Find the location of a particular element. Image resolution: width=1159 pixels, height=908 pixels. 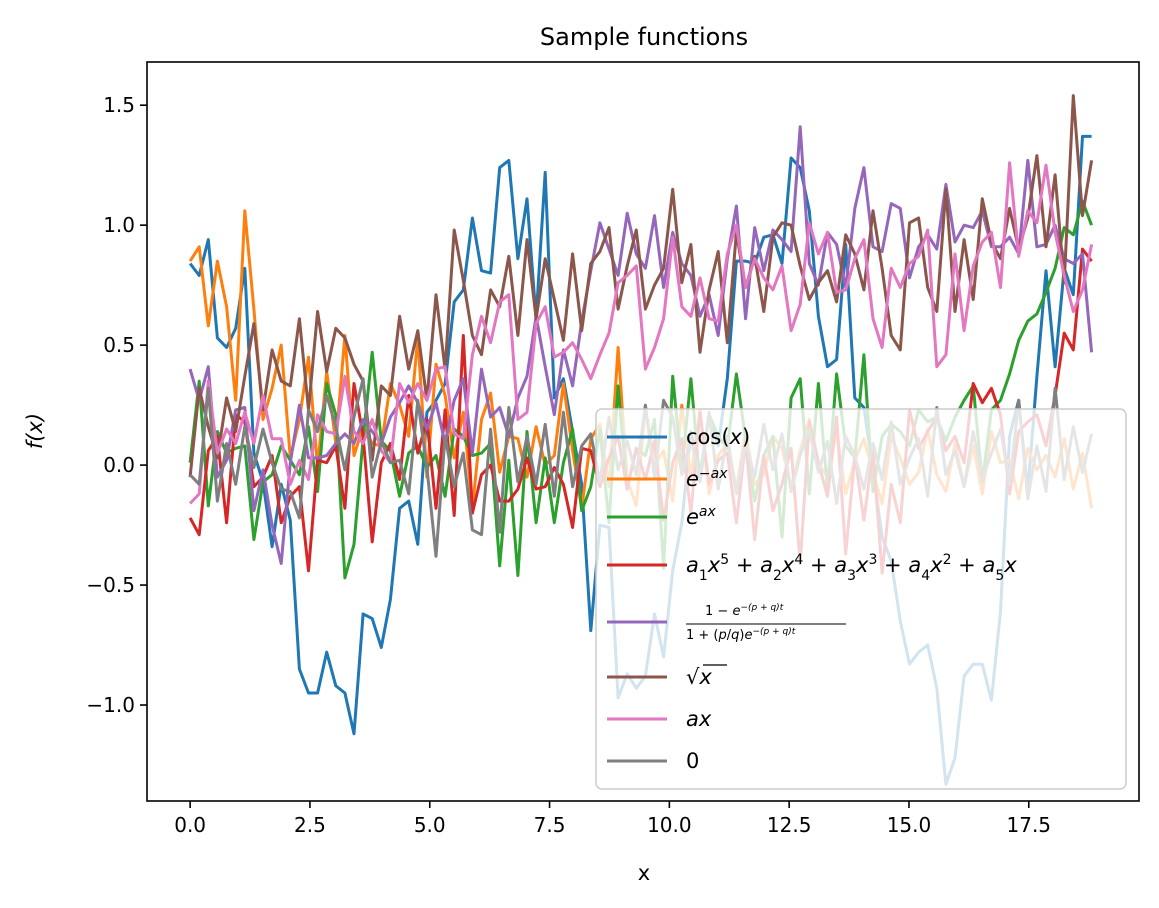

legend-label: eax is located at coordinates (701, 516).